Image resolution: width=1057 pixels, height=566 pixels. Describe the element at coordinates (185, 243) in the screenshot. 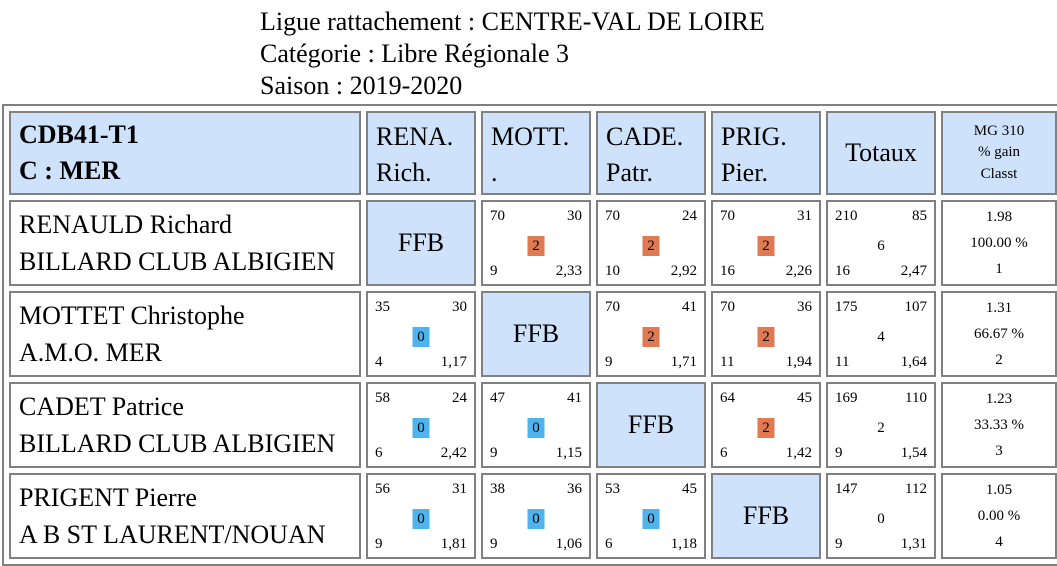

I see `player-cell: RENAULD Richard BILLARD CLUB ALBIGIEN` at that location.